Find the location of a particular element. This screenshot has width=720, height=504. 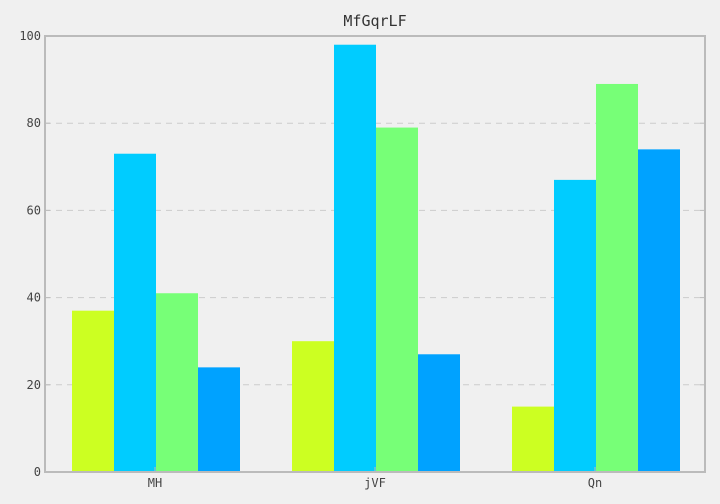

x-tick-label: MH is located at coordinates (155, 483).